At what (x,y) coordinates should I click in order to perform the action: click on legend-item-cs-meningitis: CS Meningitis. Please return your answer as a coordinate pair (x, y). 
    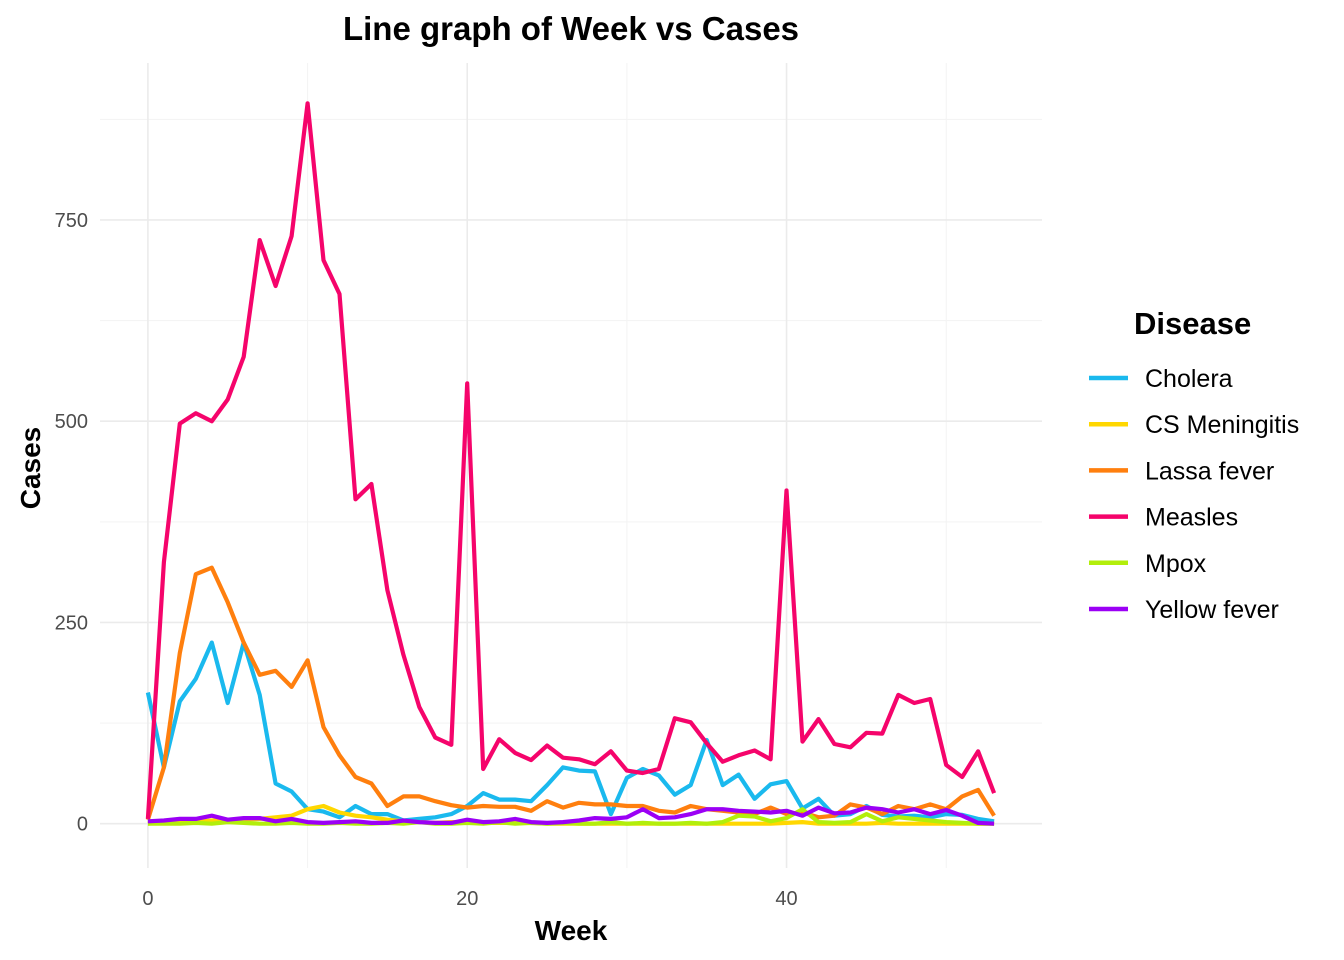
    Looking at the image, I should click on (1194, 425).